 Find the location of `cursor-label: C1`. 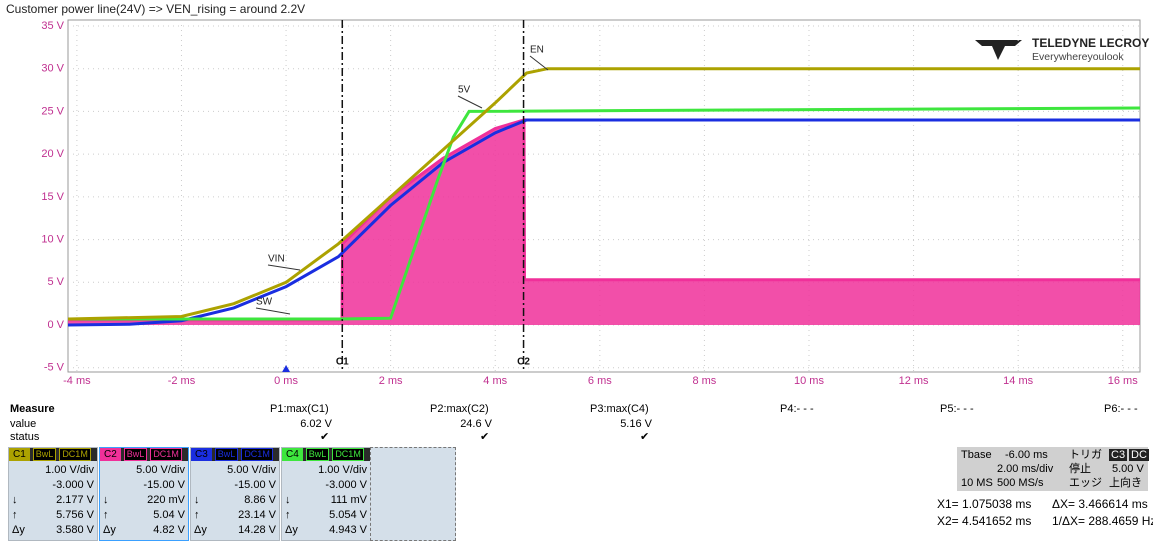

cursor-label: C1 is located at coordinates (342, 362).